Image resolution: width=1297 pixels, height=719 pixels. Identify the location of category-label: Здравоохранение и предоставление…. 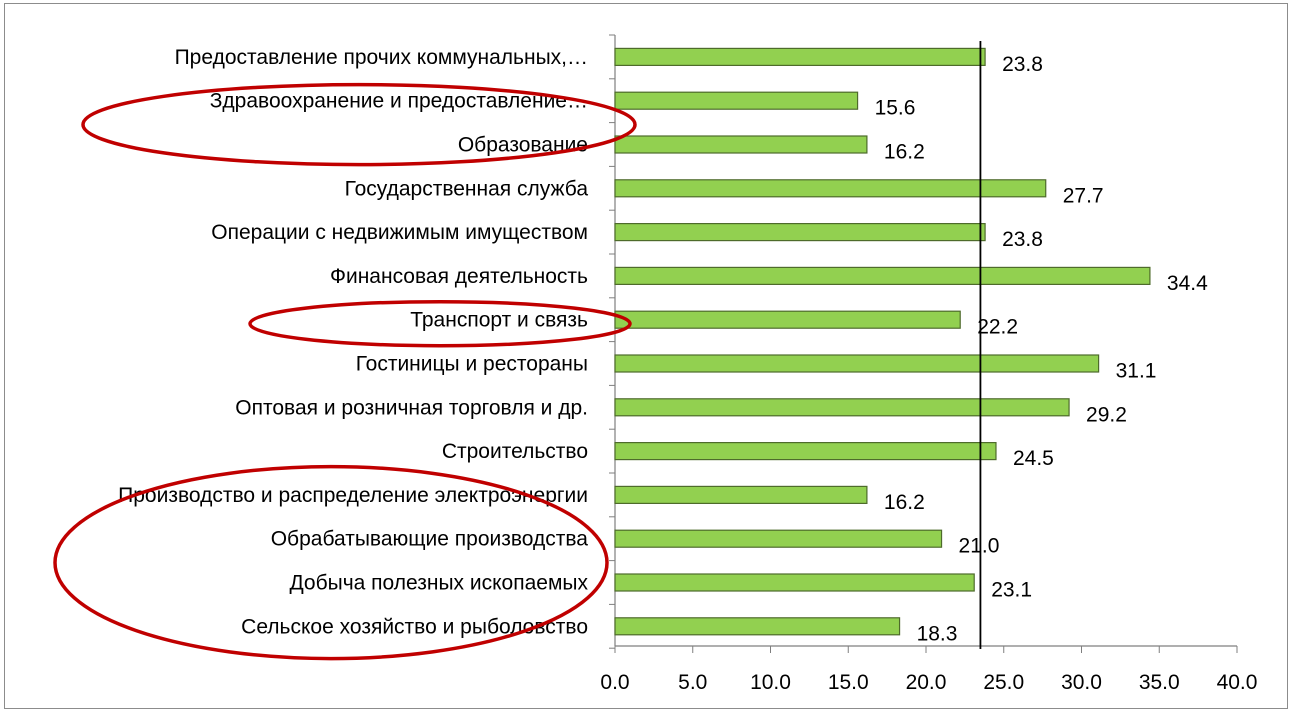
(399, 101).